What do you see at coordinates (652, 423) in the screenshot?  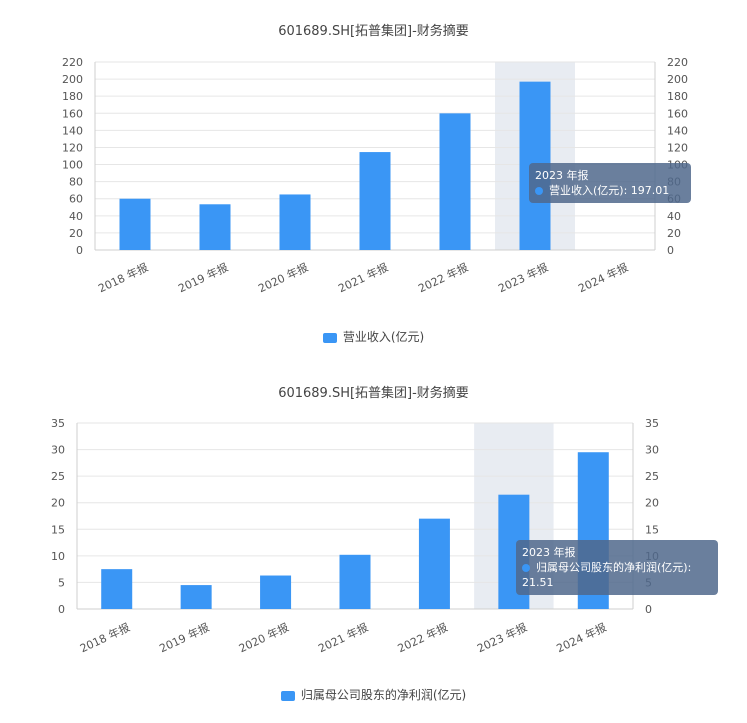 I see `y-tick-label-right: 35` at bounding box center [652, 423].